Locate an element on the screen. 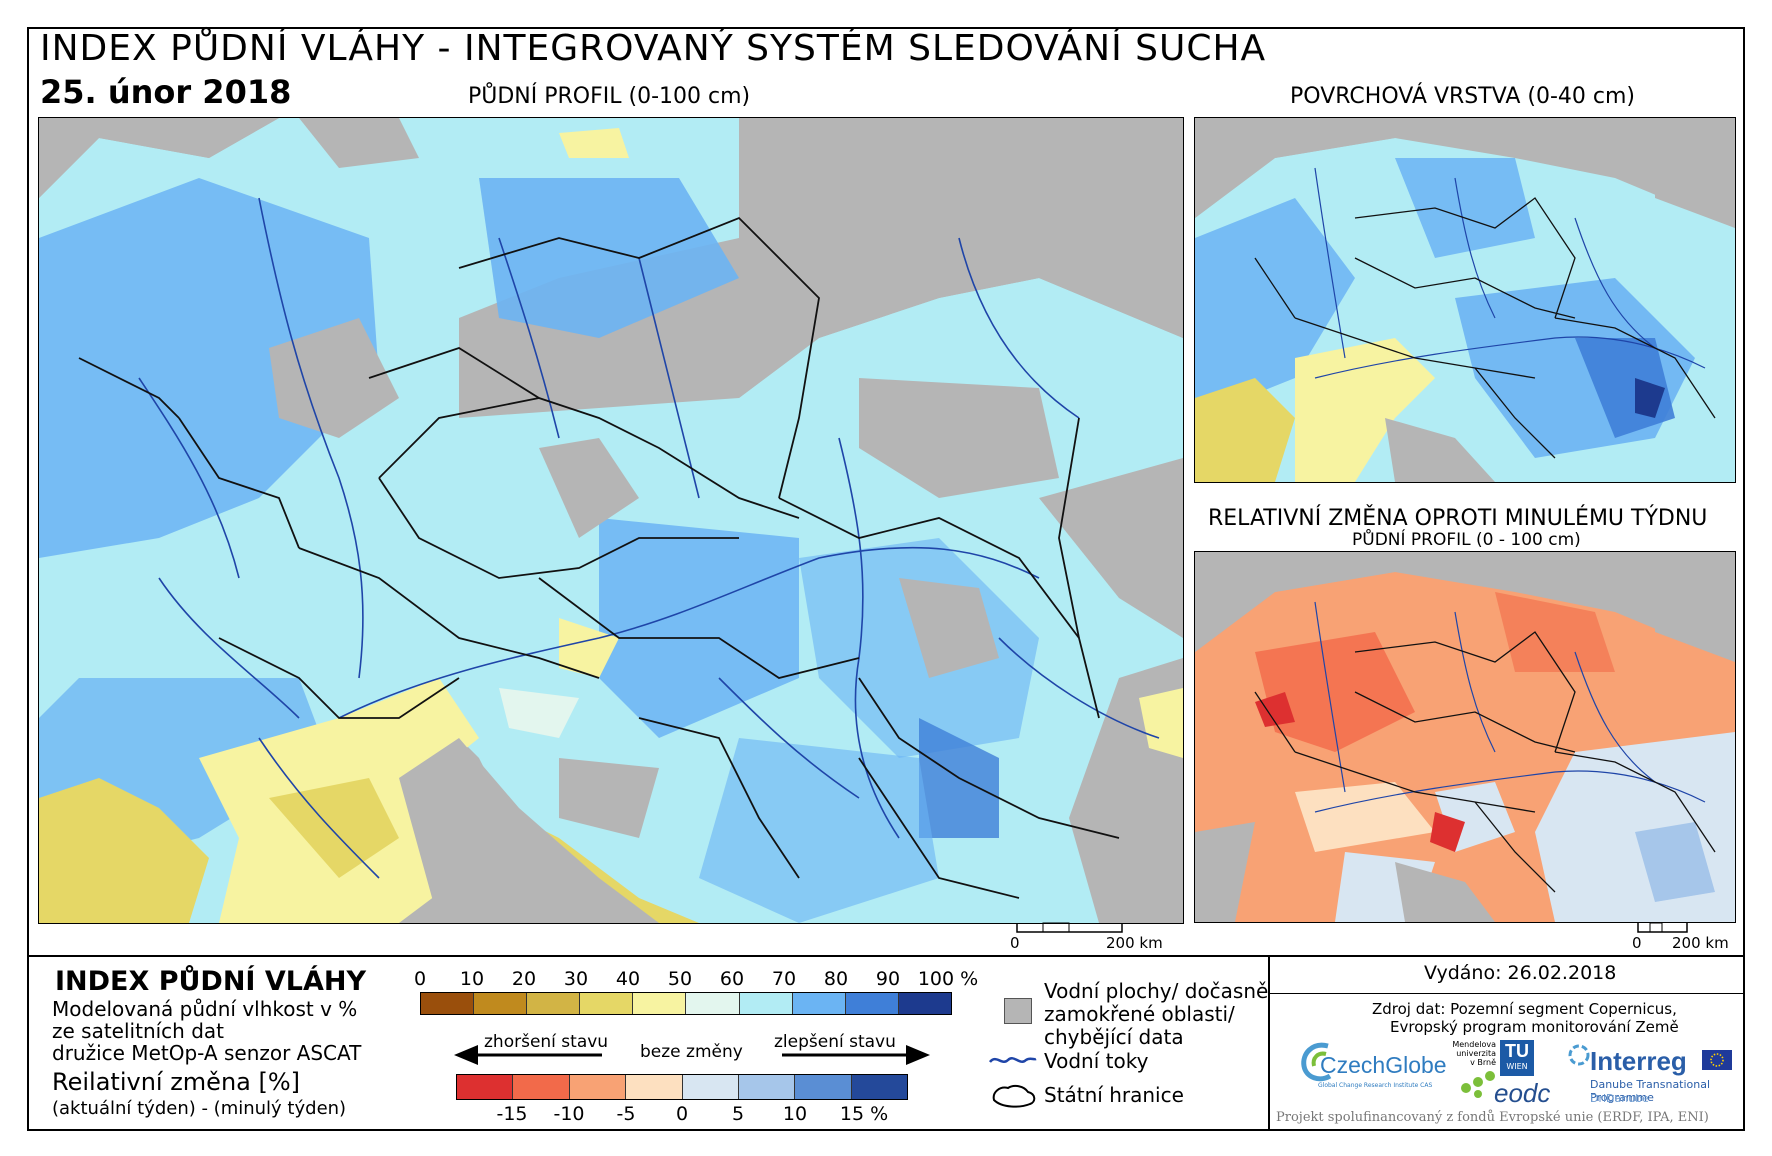  change-tick: -15 is located at coordinates (512, 1114).